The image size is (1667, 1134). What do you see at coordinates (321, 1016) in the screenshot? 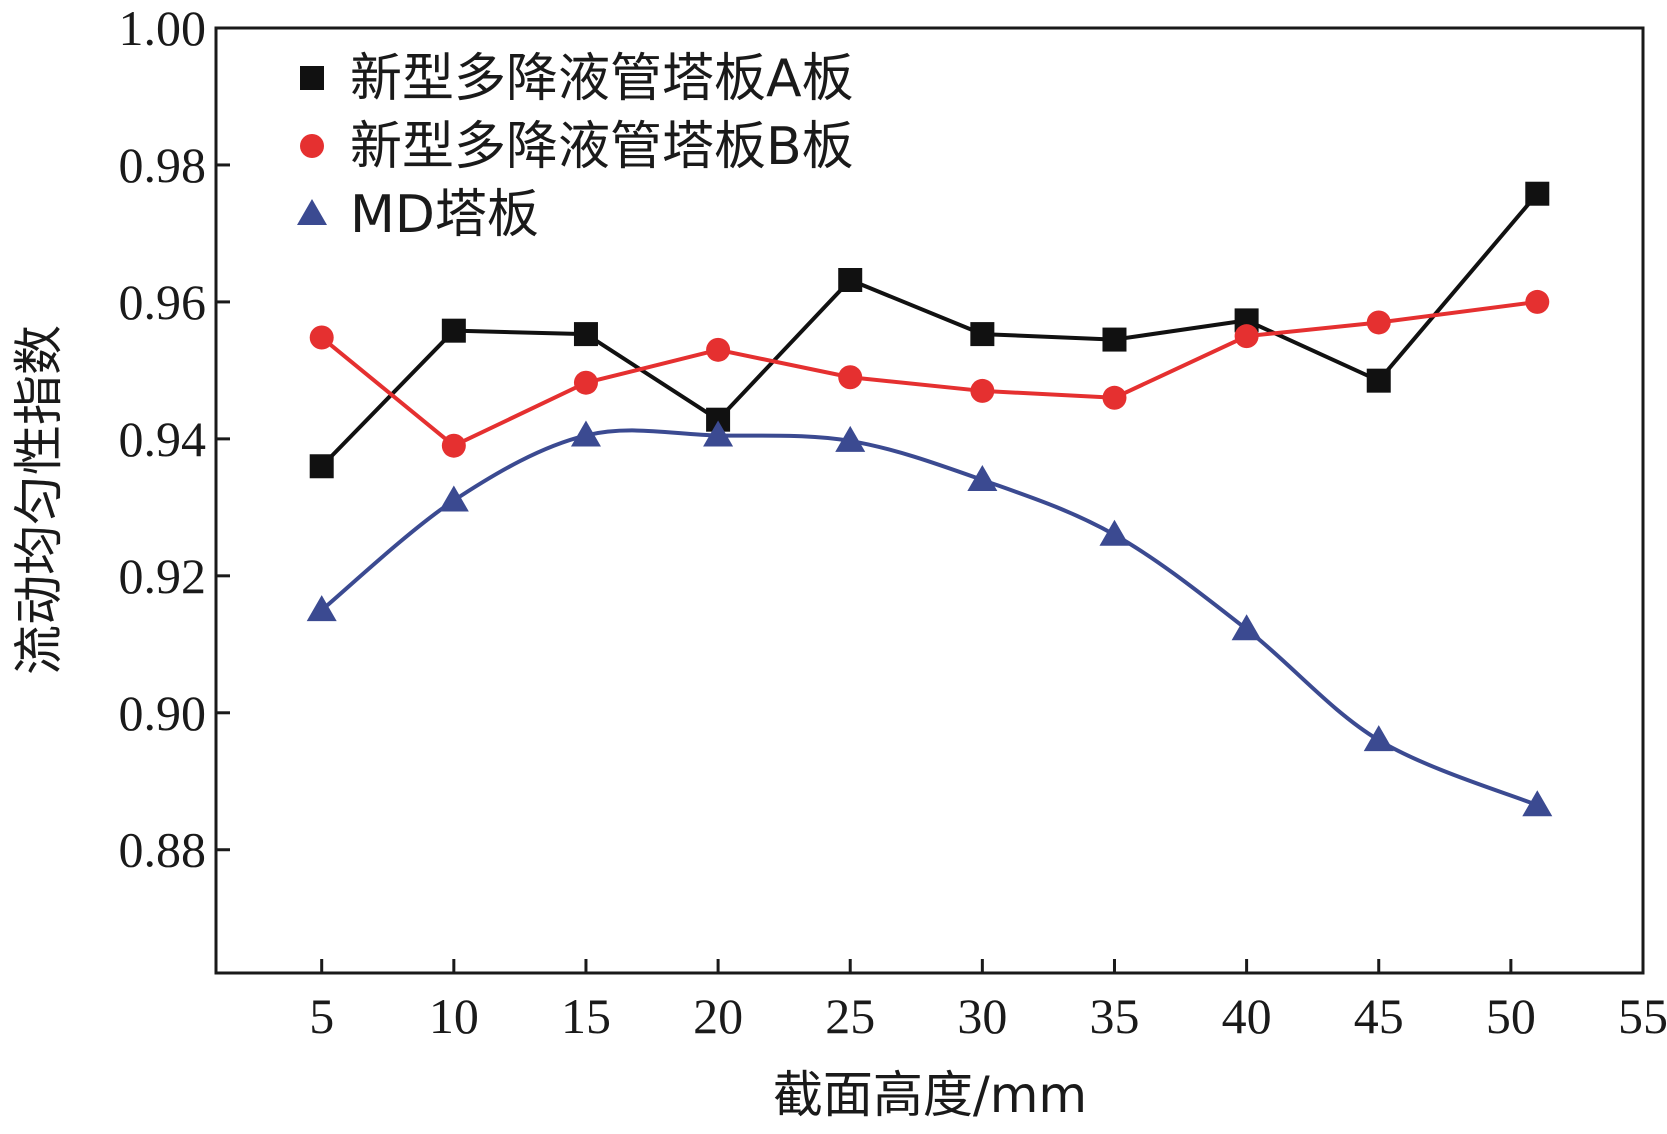
I see `x-tick-label: 5` at bounding box center [321, 1016].